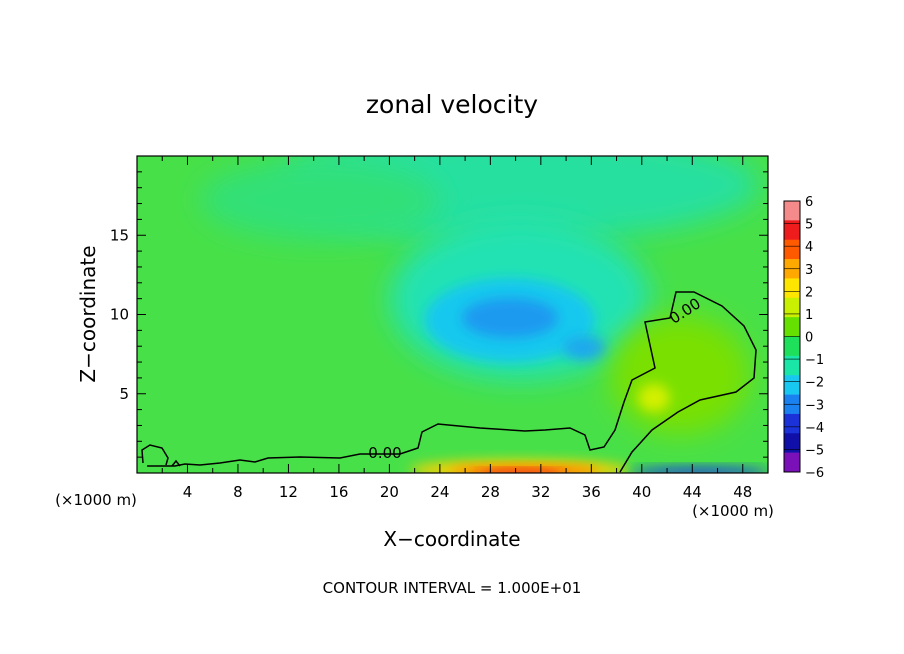 Image resolution: width=904 pixels, height=654 pixels. I want to click on x-unit-label-right: (×1000 m), so click(733, 511).